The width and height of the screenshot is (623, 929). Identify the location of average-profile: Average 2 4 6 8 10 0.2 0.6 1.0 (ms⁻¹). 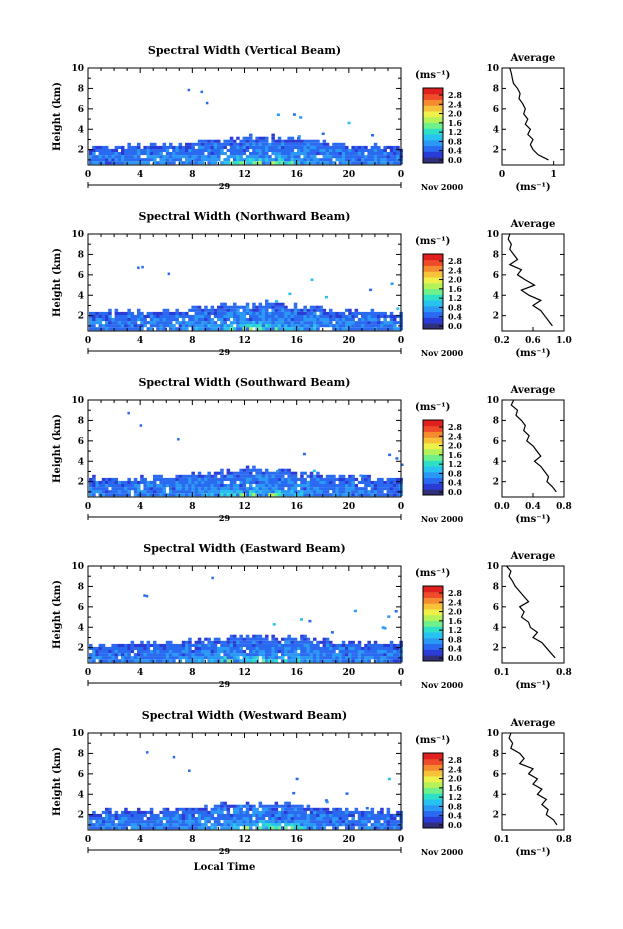
(528, 289).